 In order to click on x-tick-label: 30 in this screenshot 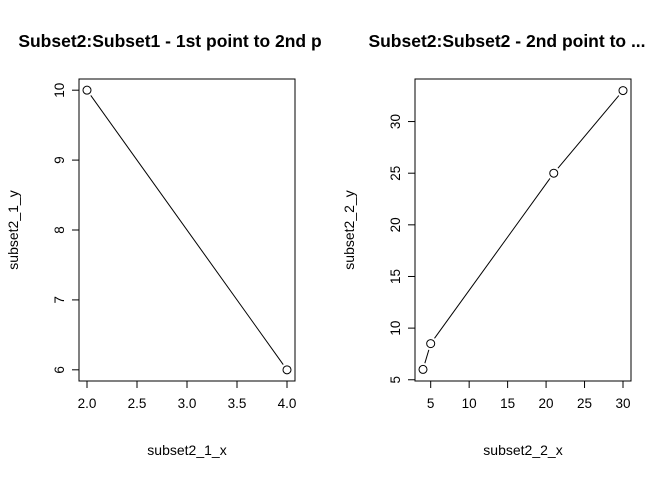, I will do `click(622, 403)`.